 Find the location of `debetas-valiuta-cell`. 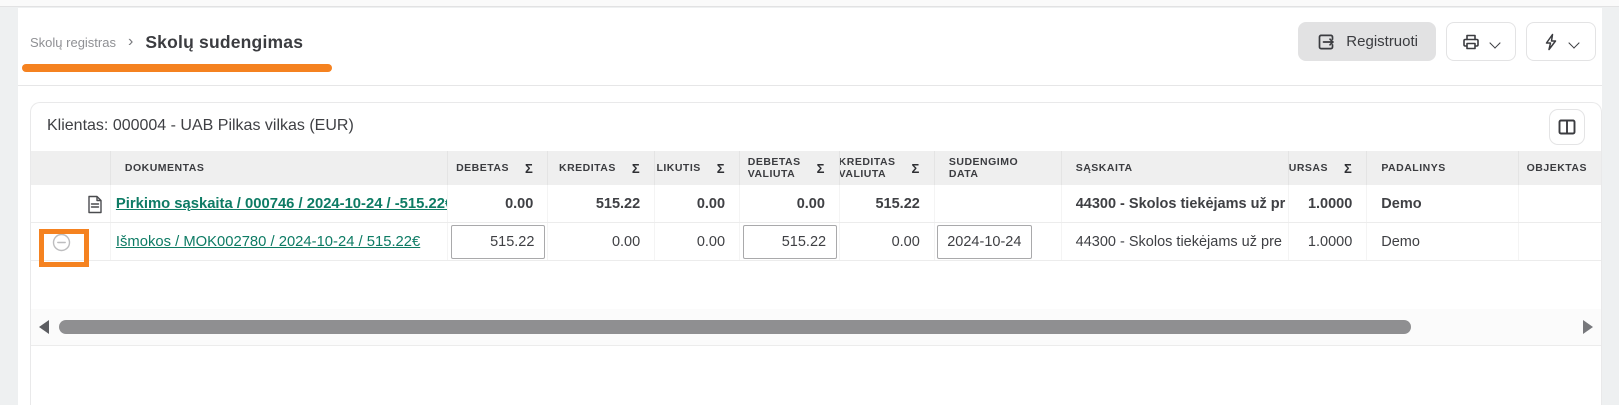

debetas-valiuta-cell is located at coordinates (790, 241).